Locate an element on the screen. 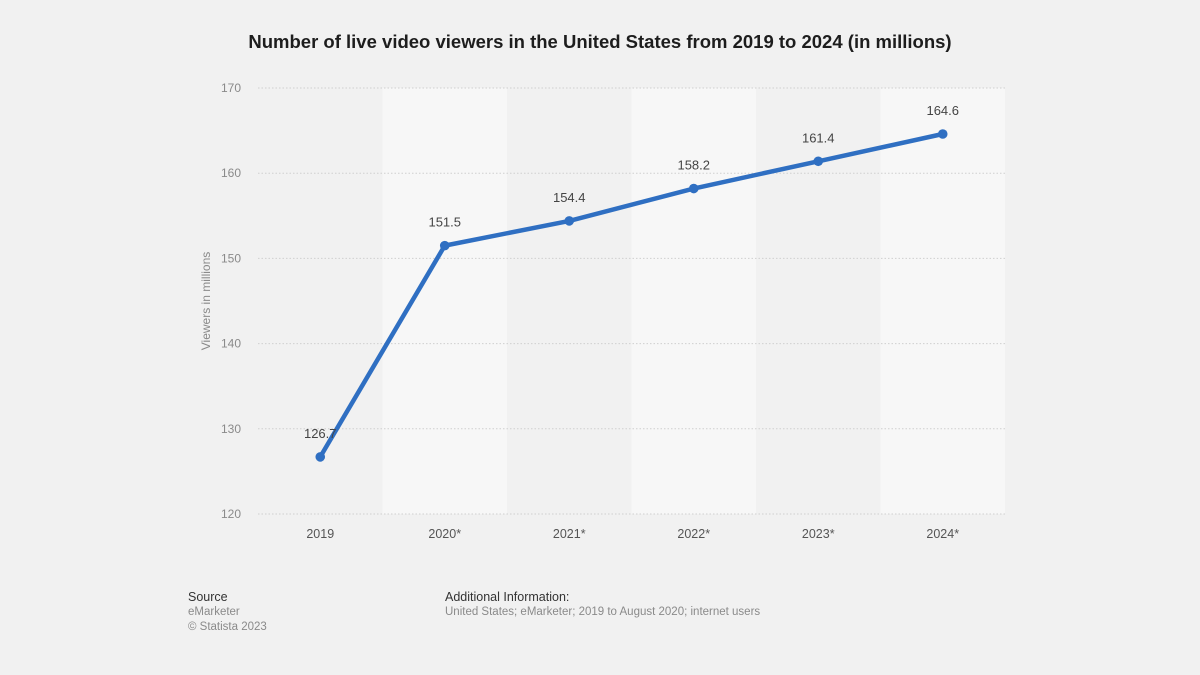 The width and height of the screenshot is (1200, 675). x-tick-label: 2019 is located at coordinates (320, 534).